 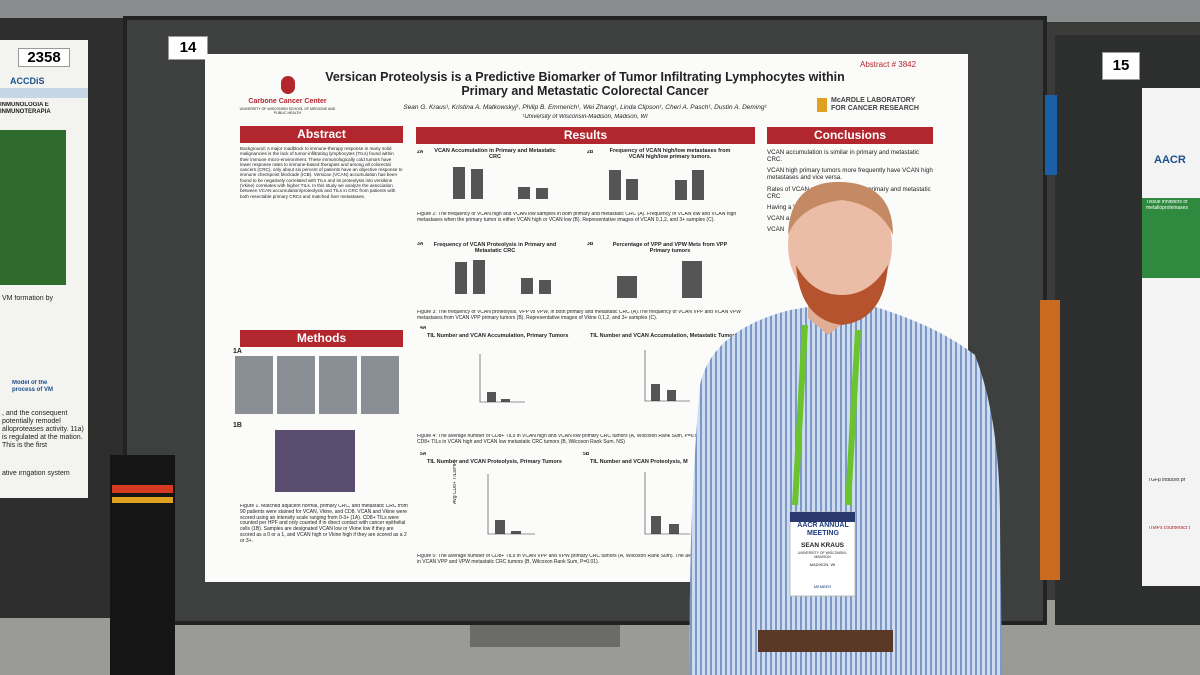 What do you see at coordinates (1170, 160) in the screenshot?
I see `org: AACR` at bounding box center [1170, 160].